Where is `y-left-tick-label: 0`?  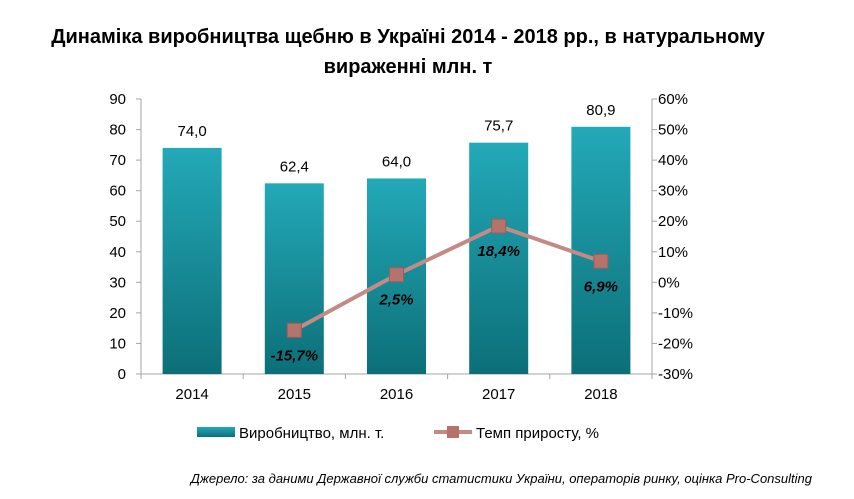
y-left-tick-label: 0 is located at coordinates (122, 374).